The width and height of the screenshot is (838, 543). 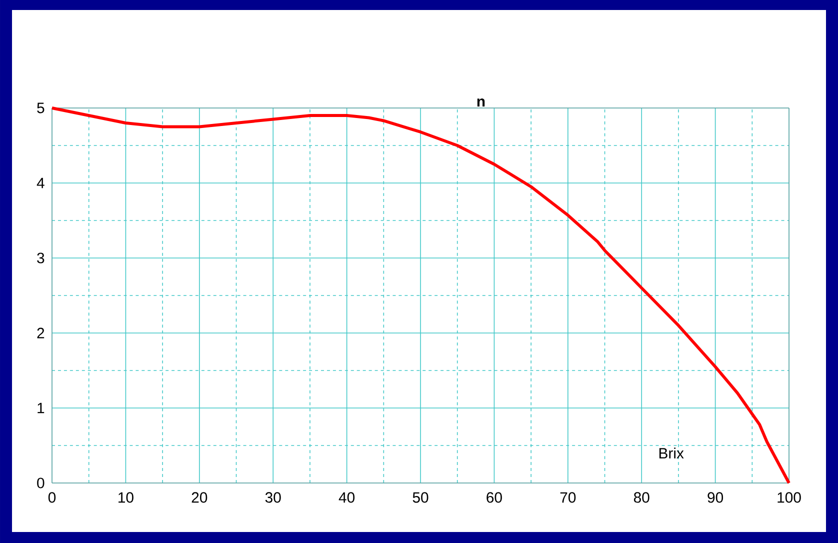 I want to click on x-tick-label: 60, so click(x=494, y=497).